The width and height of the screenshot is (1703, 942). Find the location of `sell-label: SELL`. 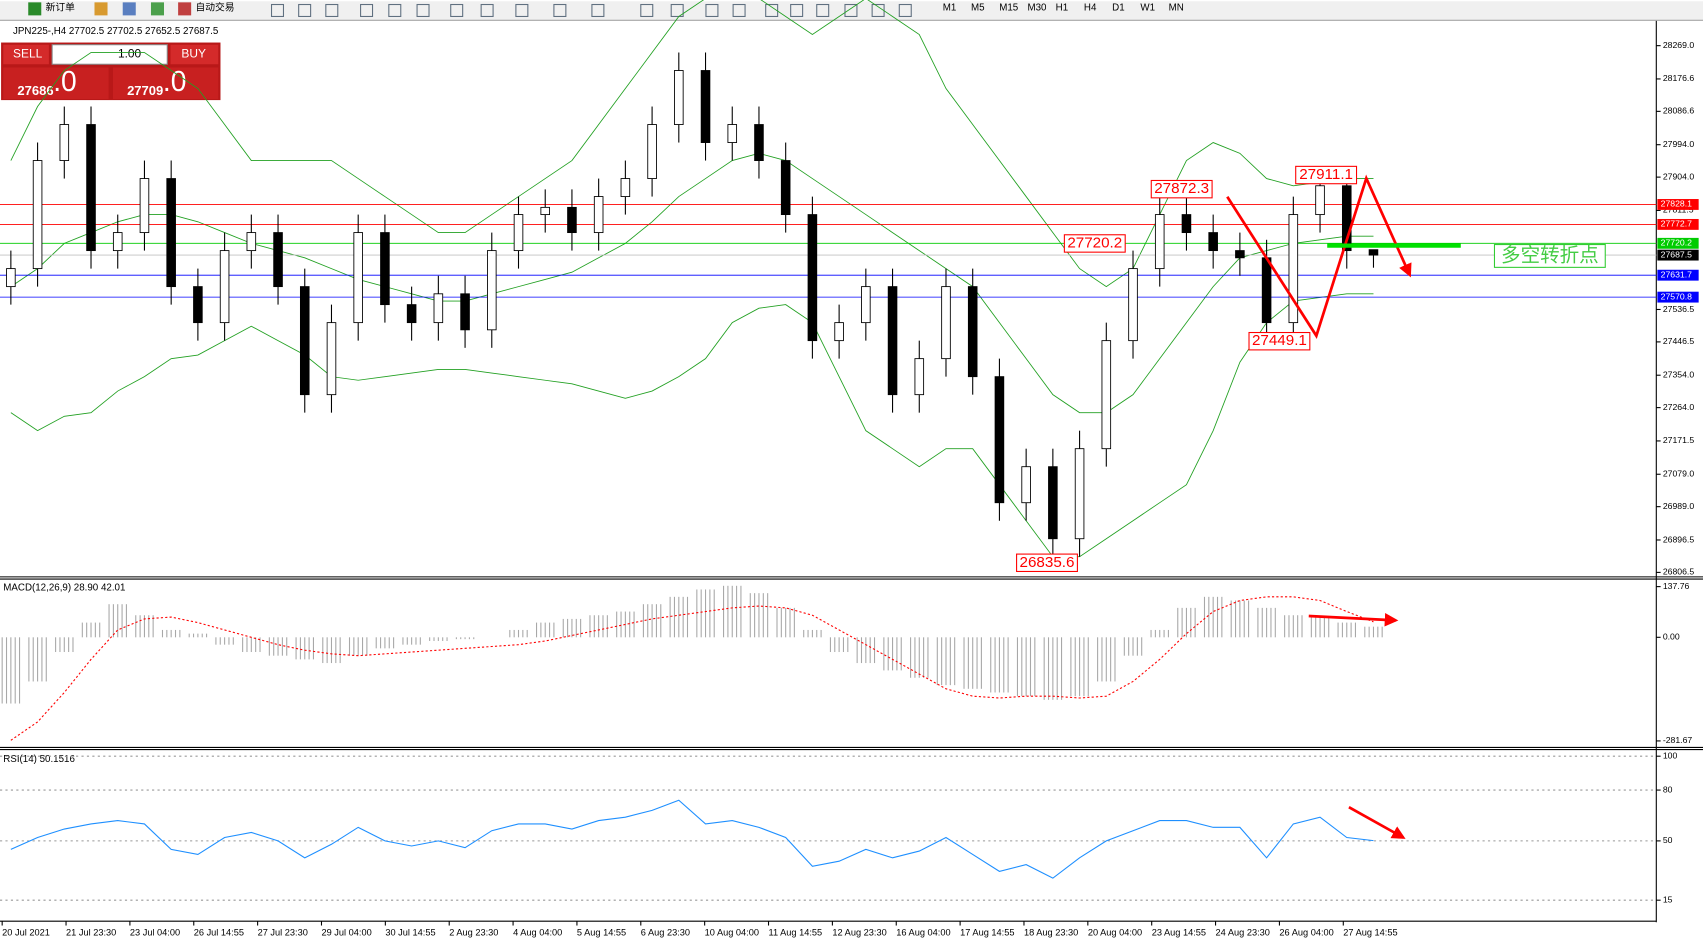

sell-label: SELL is located at coordinates (28, 54).